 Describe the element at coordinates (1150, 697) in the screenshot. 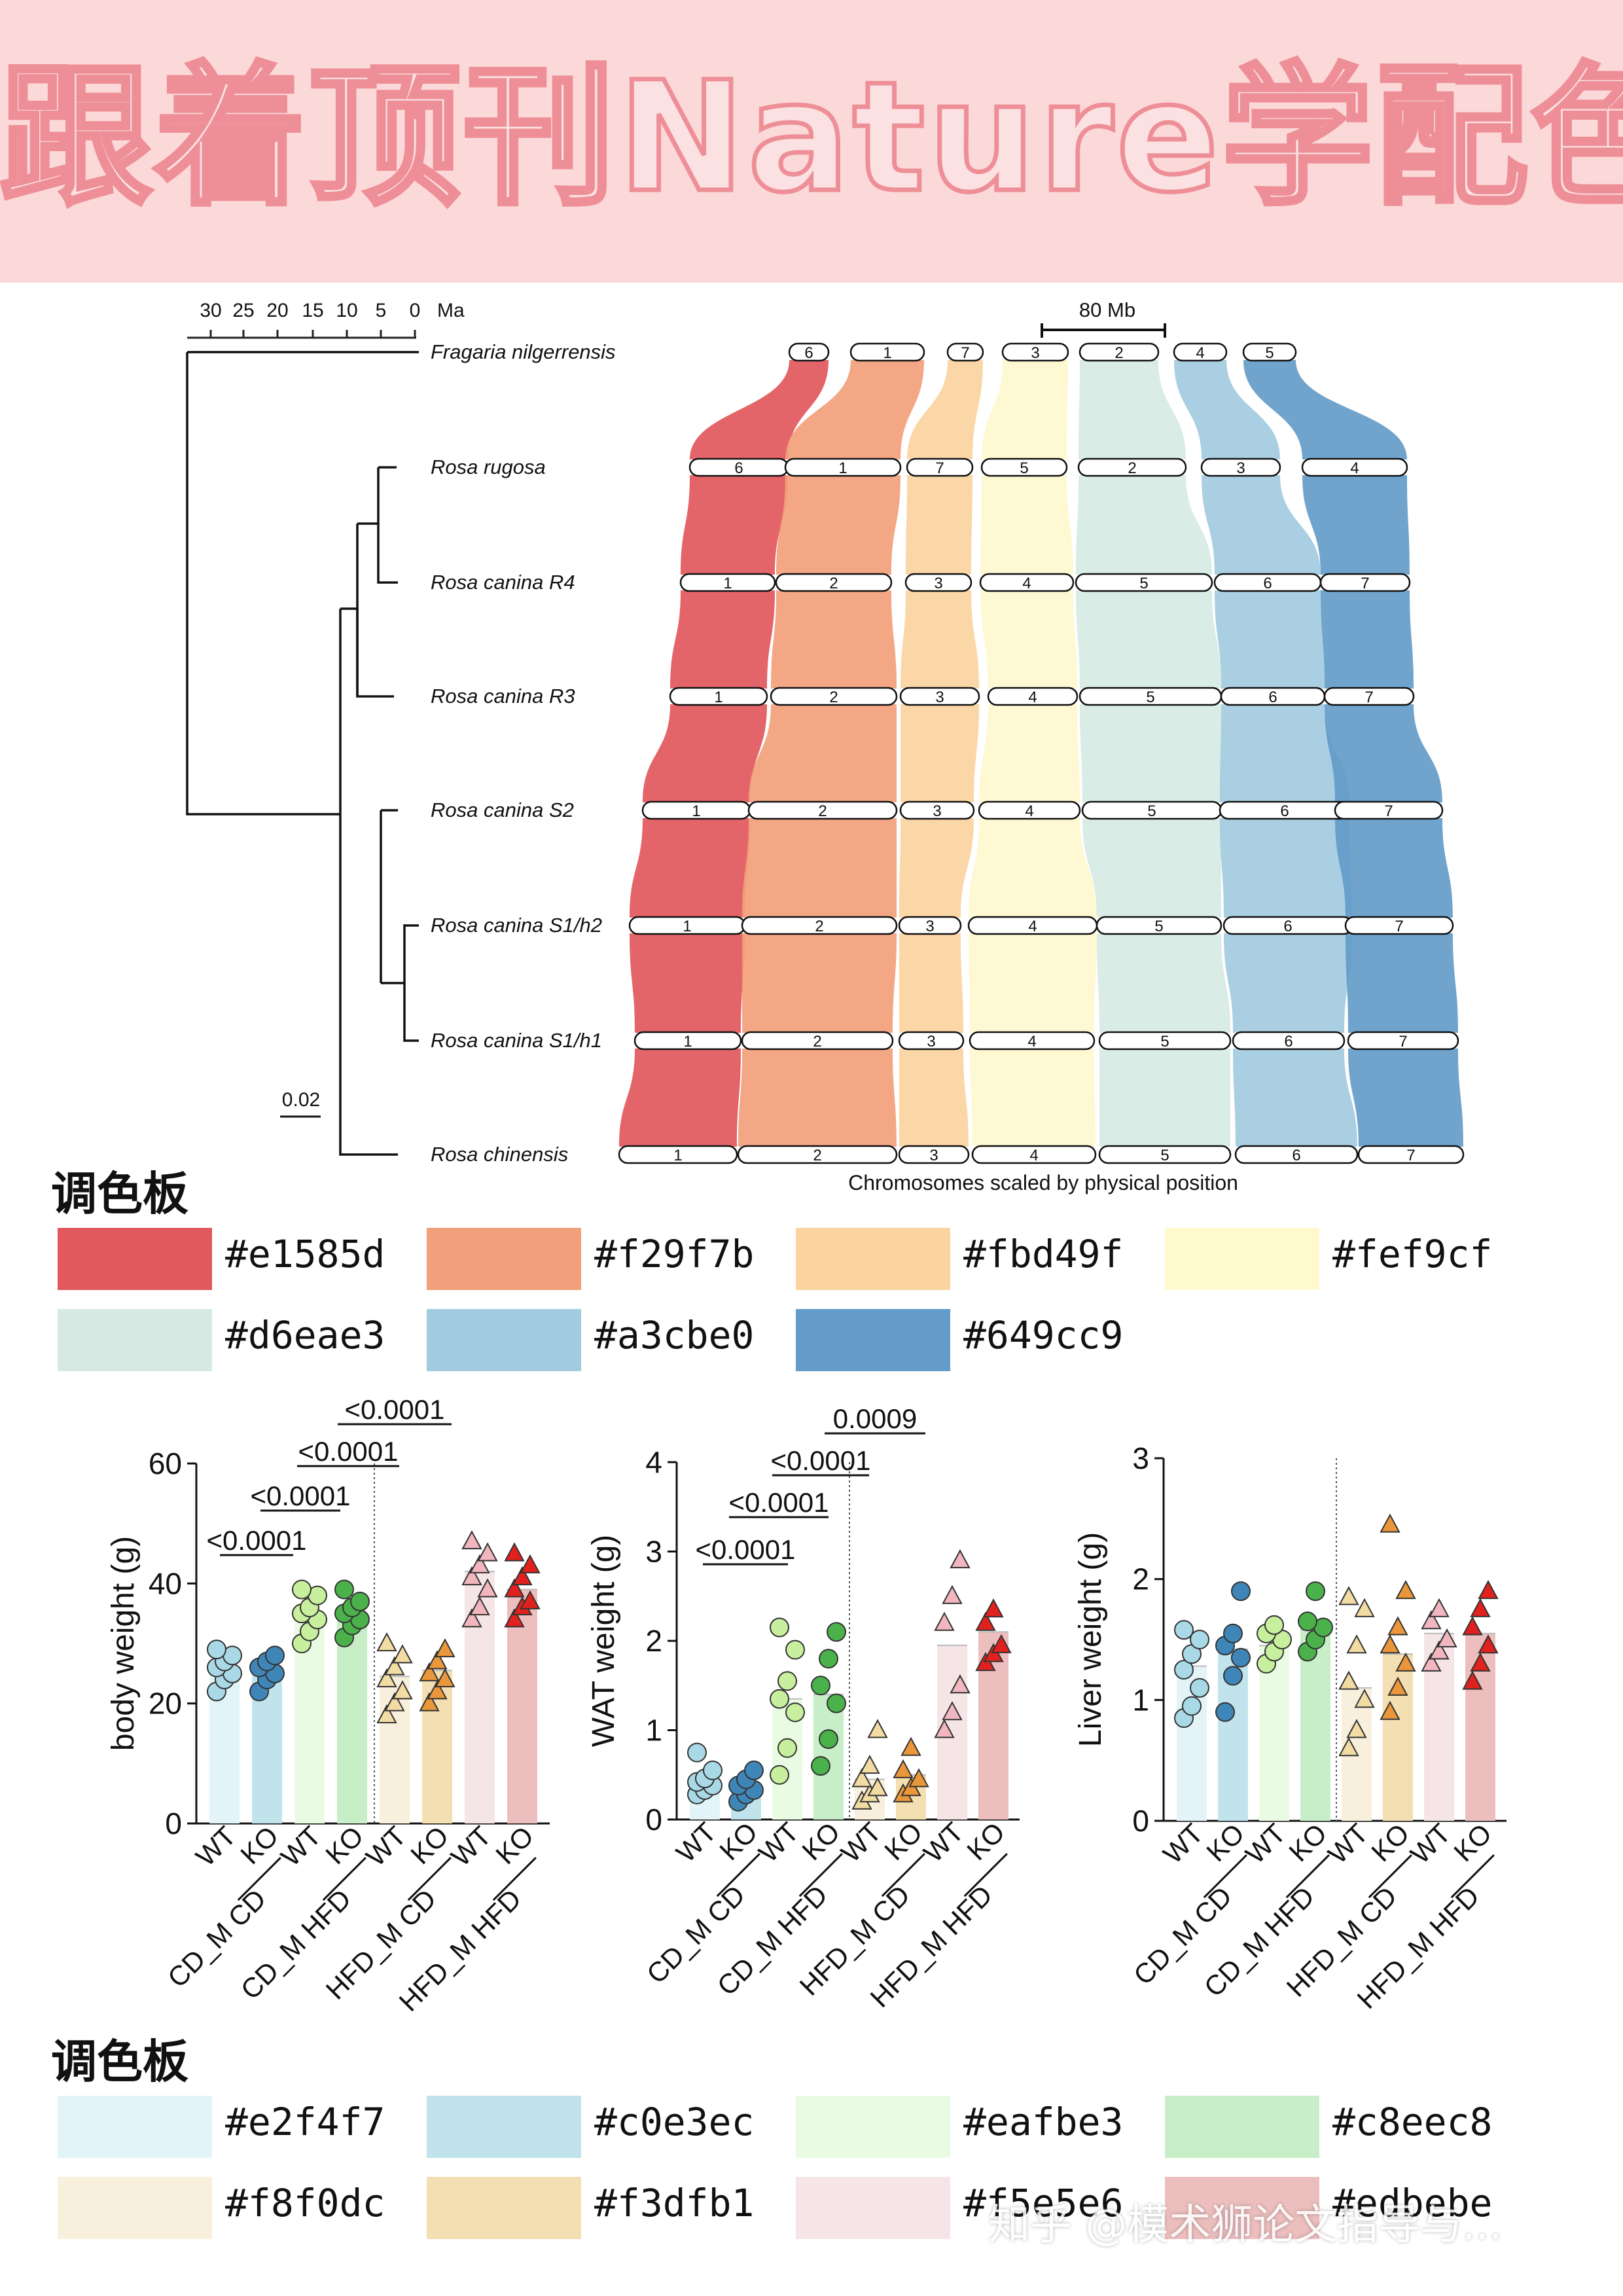

I see `chromosome-label: 5` at that location.